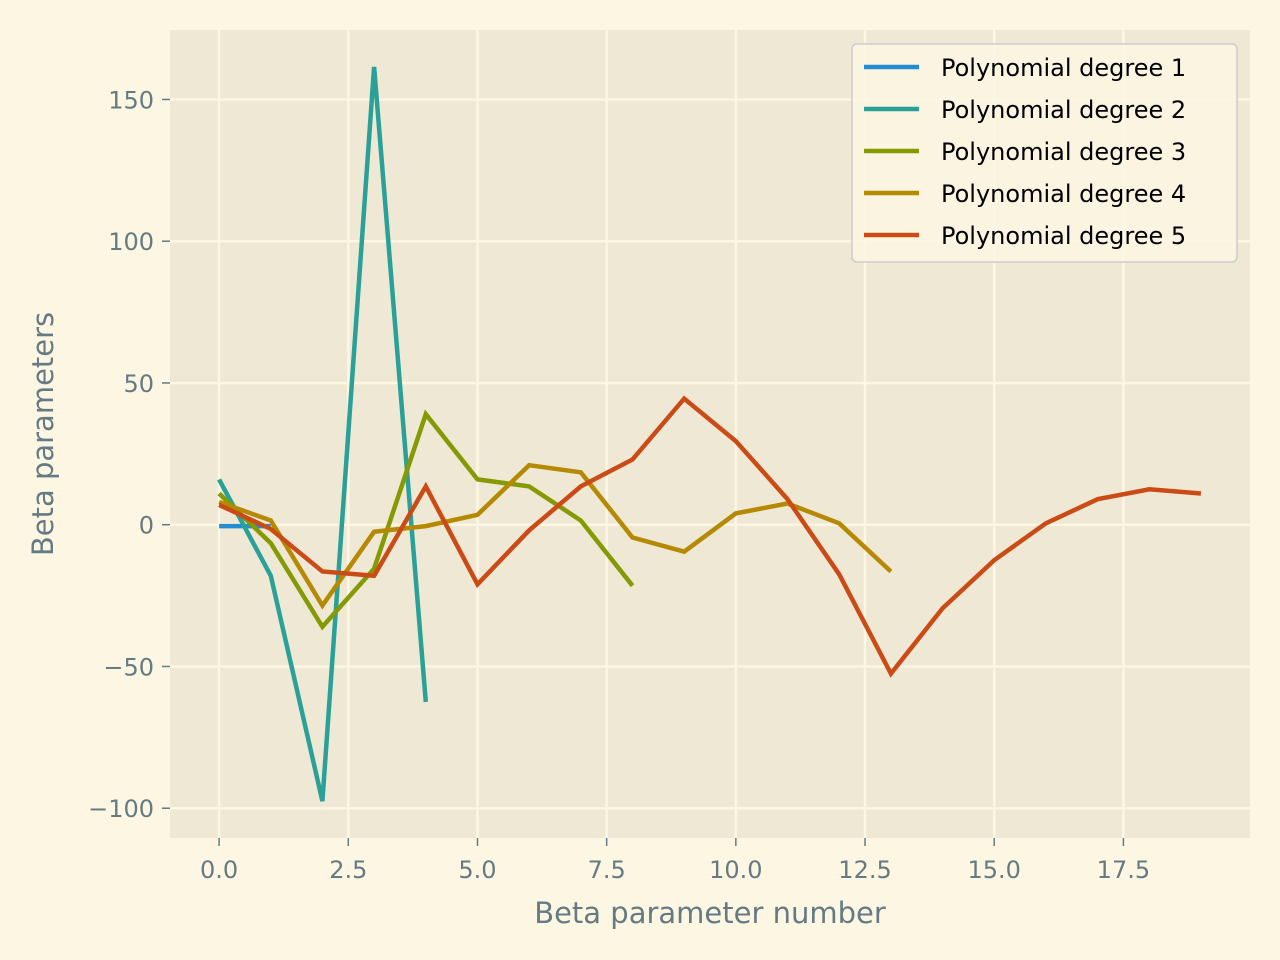 Image resolution: width=1280 pixels, height=960 pixels. Describe the element at coordinates (993, 870) in the screenshot. I see `x-tick-label: 15.0` at that location.